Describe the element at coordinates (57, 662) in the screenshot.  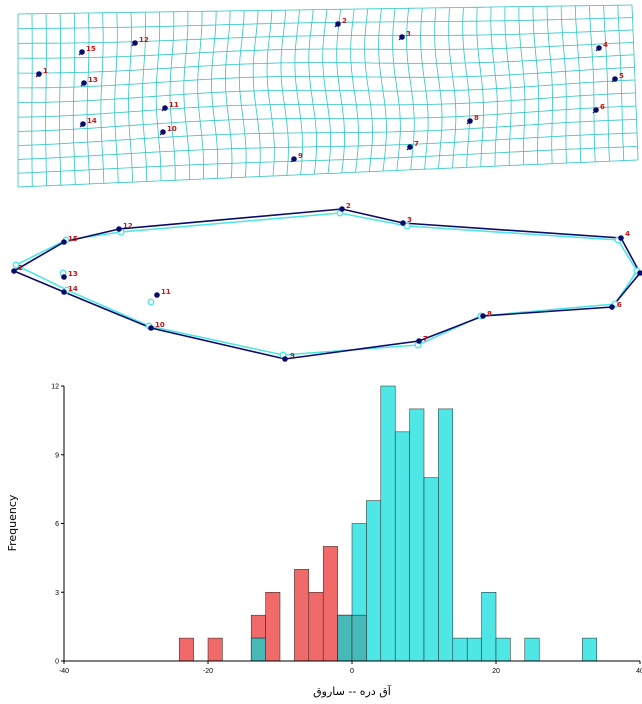
I see `y-tick-label: 0` at that location.